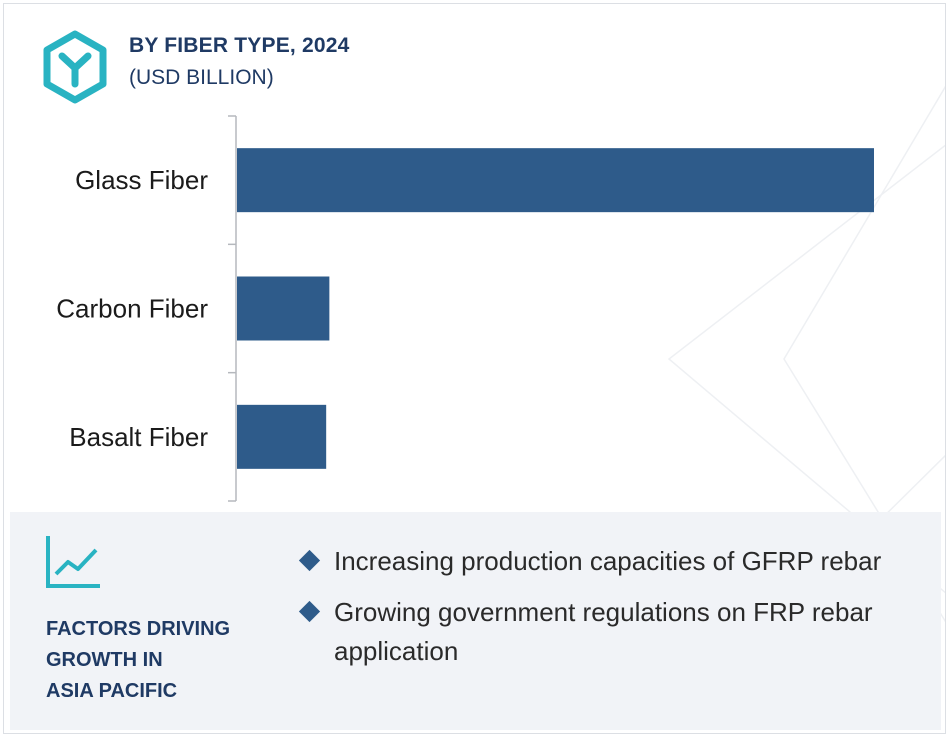 The image size is (951, 739). I want to click on factors-heading-line: FACTORS DRIVING, so click(138, 629).